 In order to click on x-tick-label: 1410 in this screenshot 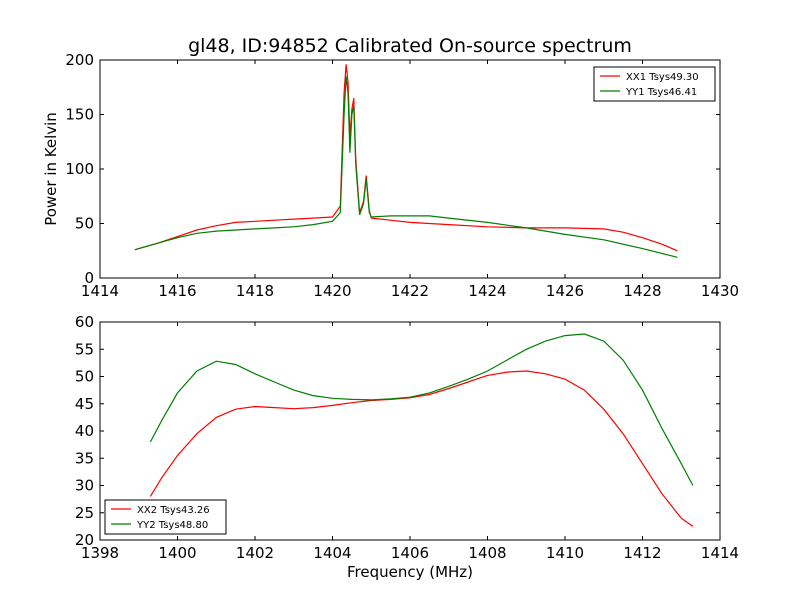, I will do `click(565, 553)`.